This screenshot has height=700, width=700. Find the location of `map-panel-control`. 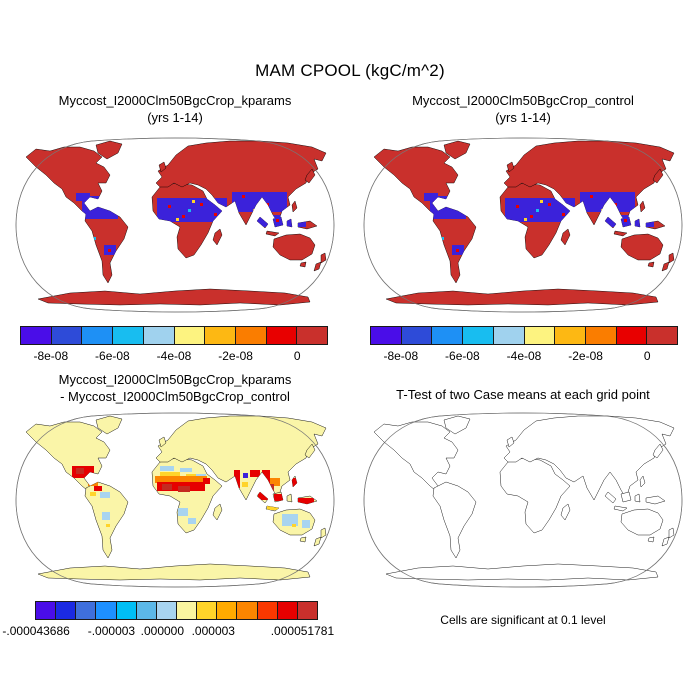

map-panel-control is located at coordinates (523, 227).